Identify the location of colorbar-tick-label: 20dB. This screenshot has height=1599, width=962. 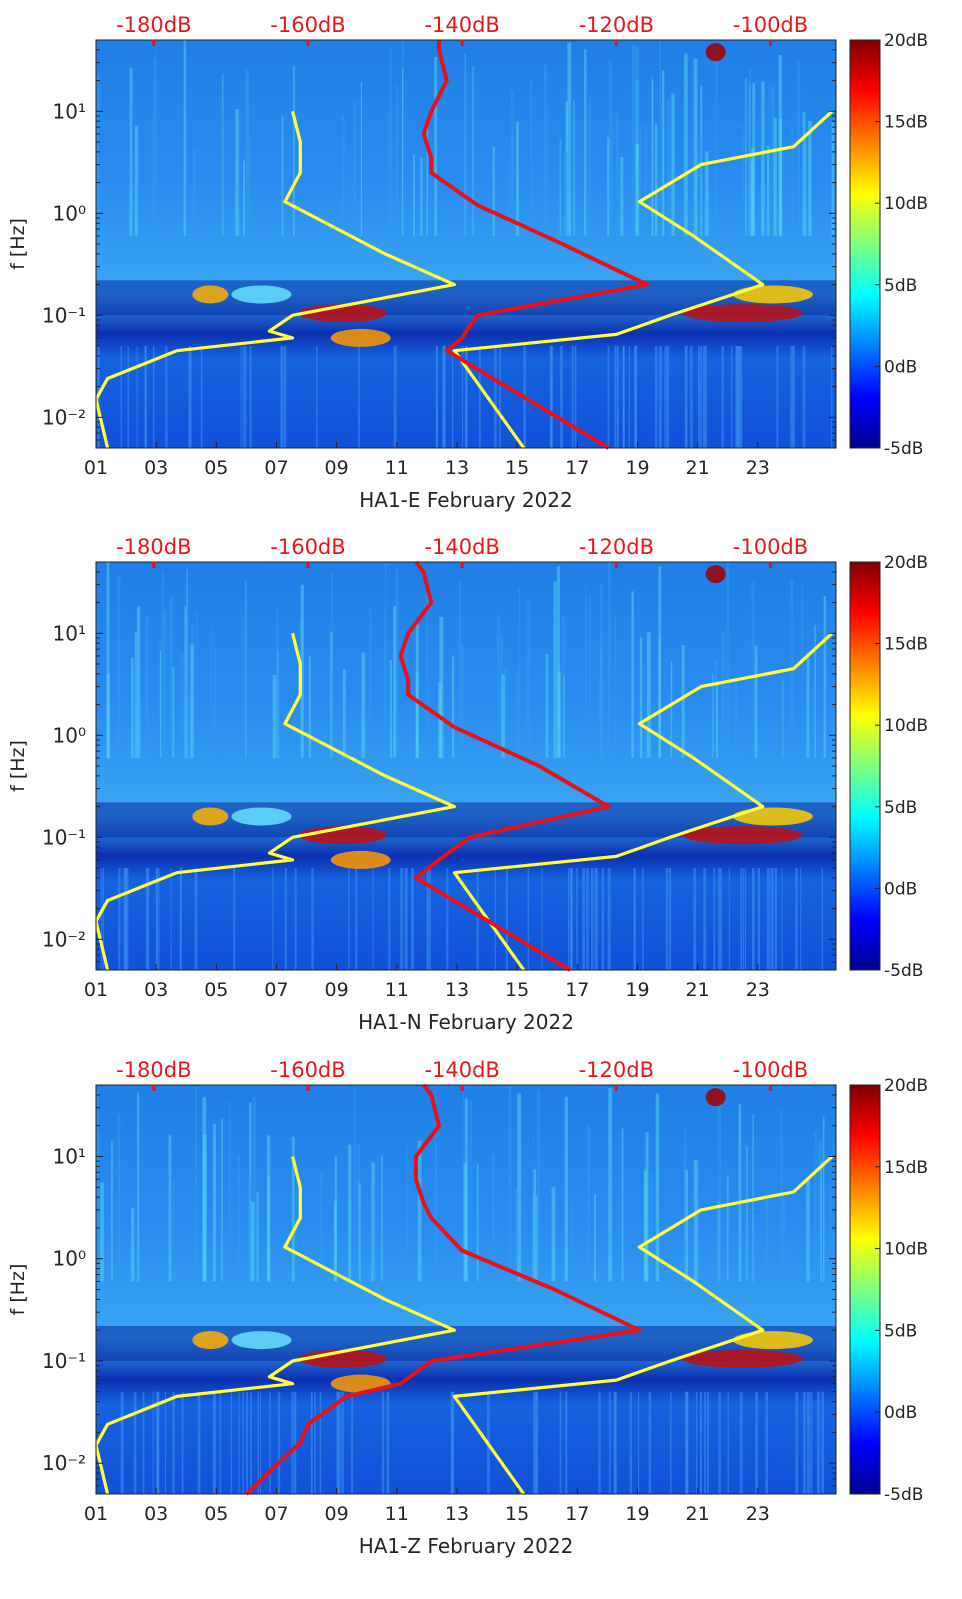
(906, 1086).